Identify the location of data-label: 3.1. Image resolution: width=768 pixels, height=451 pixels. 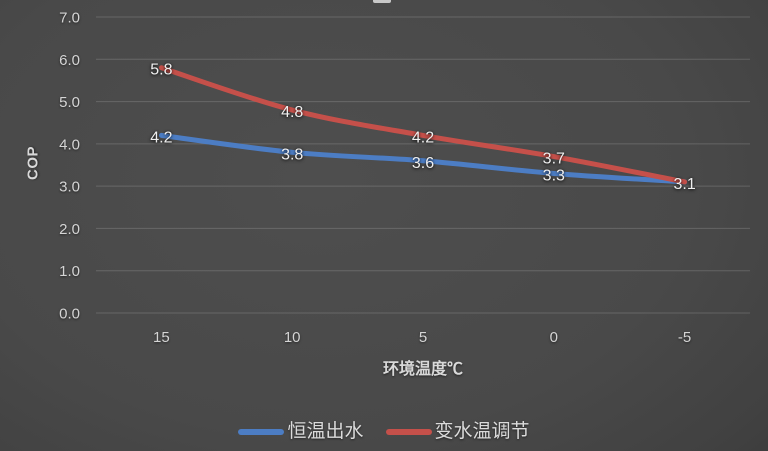
(684, 184).